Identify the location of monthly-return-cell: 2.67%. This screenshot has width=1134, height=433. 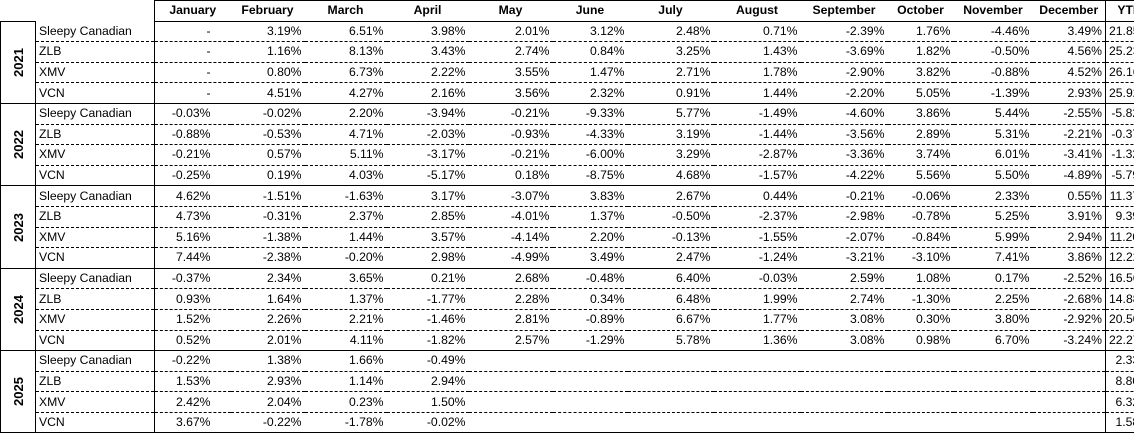
(671, 196).